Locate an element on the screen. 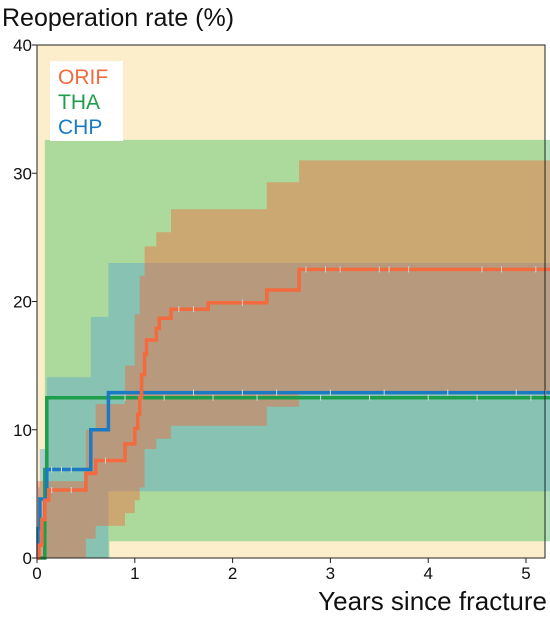 Image resolution: width=550 pixels, height=620 pixels. x-tick-label: 5 is located at coordinates (525, 573).